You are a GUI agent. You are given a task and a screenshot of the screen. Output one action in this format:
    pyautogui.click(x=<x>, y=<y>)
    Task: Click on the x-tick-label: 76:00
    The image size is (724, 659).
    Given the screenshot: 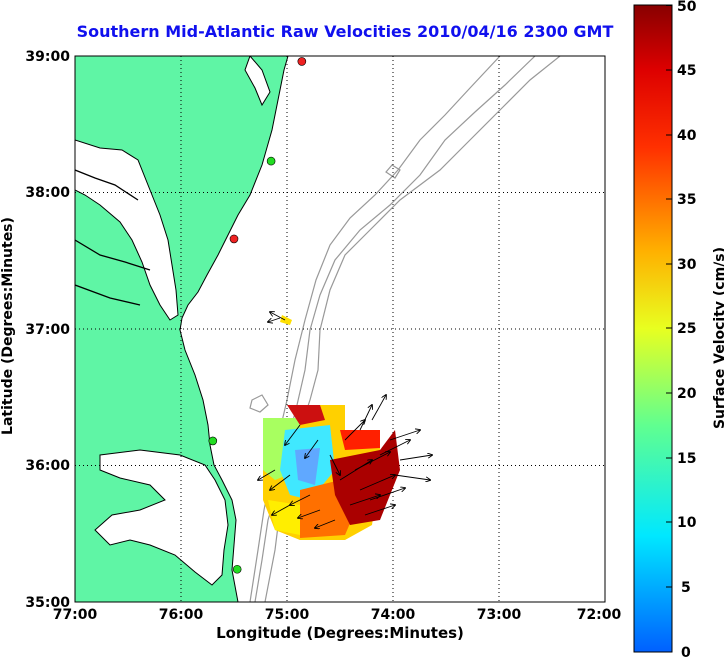 What is the action you would take?
    pyautogui.click(x=181, y=615)
    